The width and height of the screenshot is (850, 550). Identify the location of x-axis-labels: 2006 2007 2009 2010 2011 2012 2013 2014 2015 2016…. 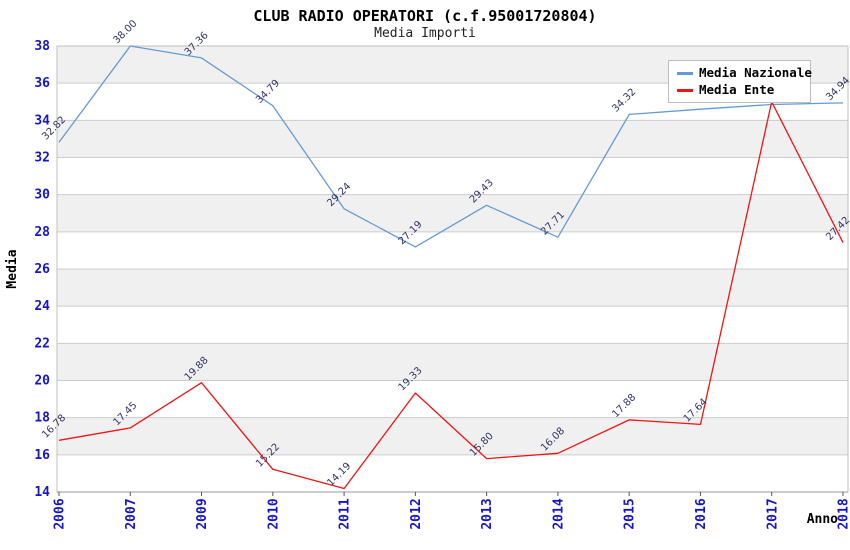
(451, 513).